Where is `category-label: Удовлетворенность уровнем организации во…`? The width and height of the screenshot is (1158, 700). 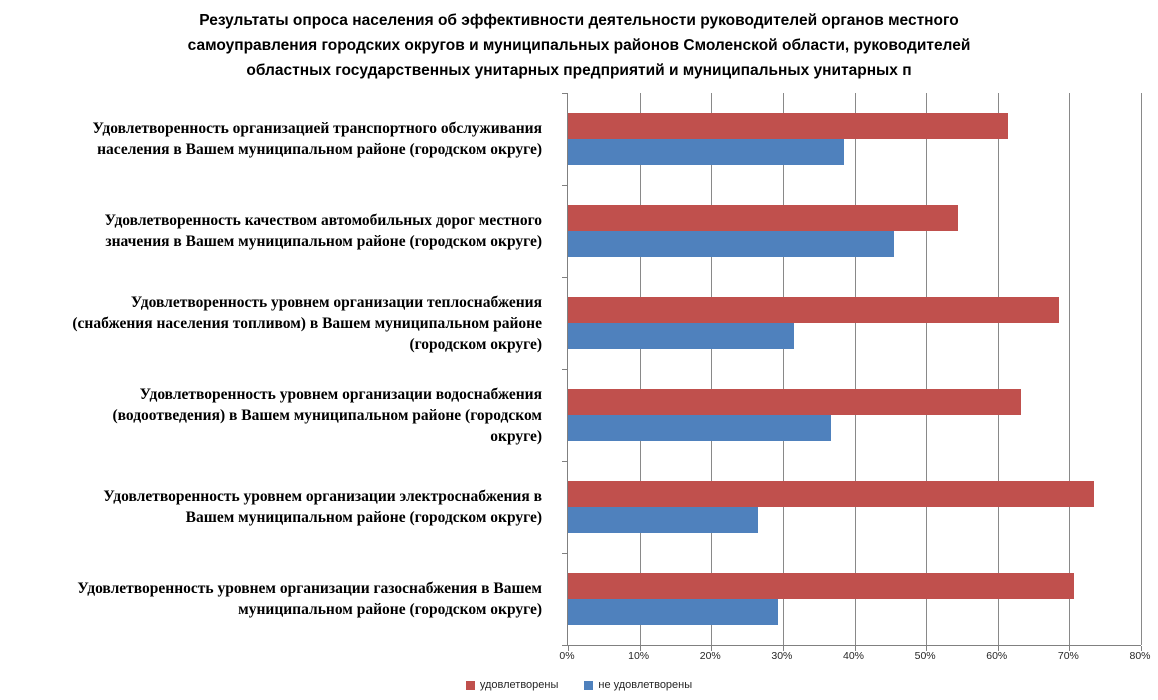
category-label: Удовлетворенность уровнем организации во… is located at coordinates (327, 415).